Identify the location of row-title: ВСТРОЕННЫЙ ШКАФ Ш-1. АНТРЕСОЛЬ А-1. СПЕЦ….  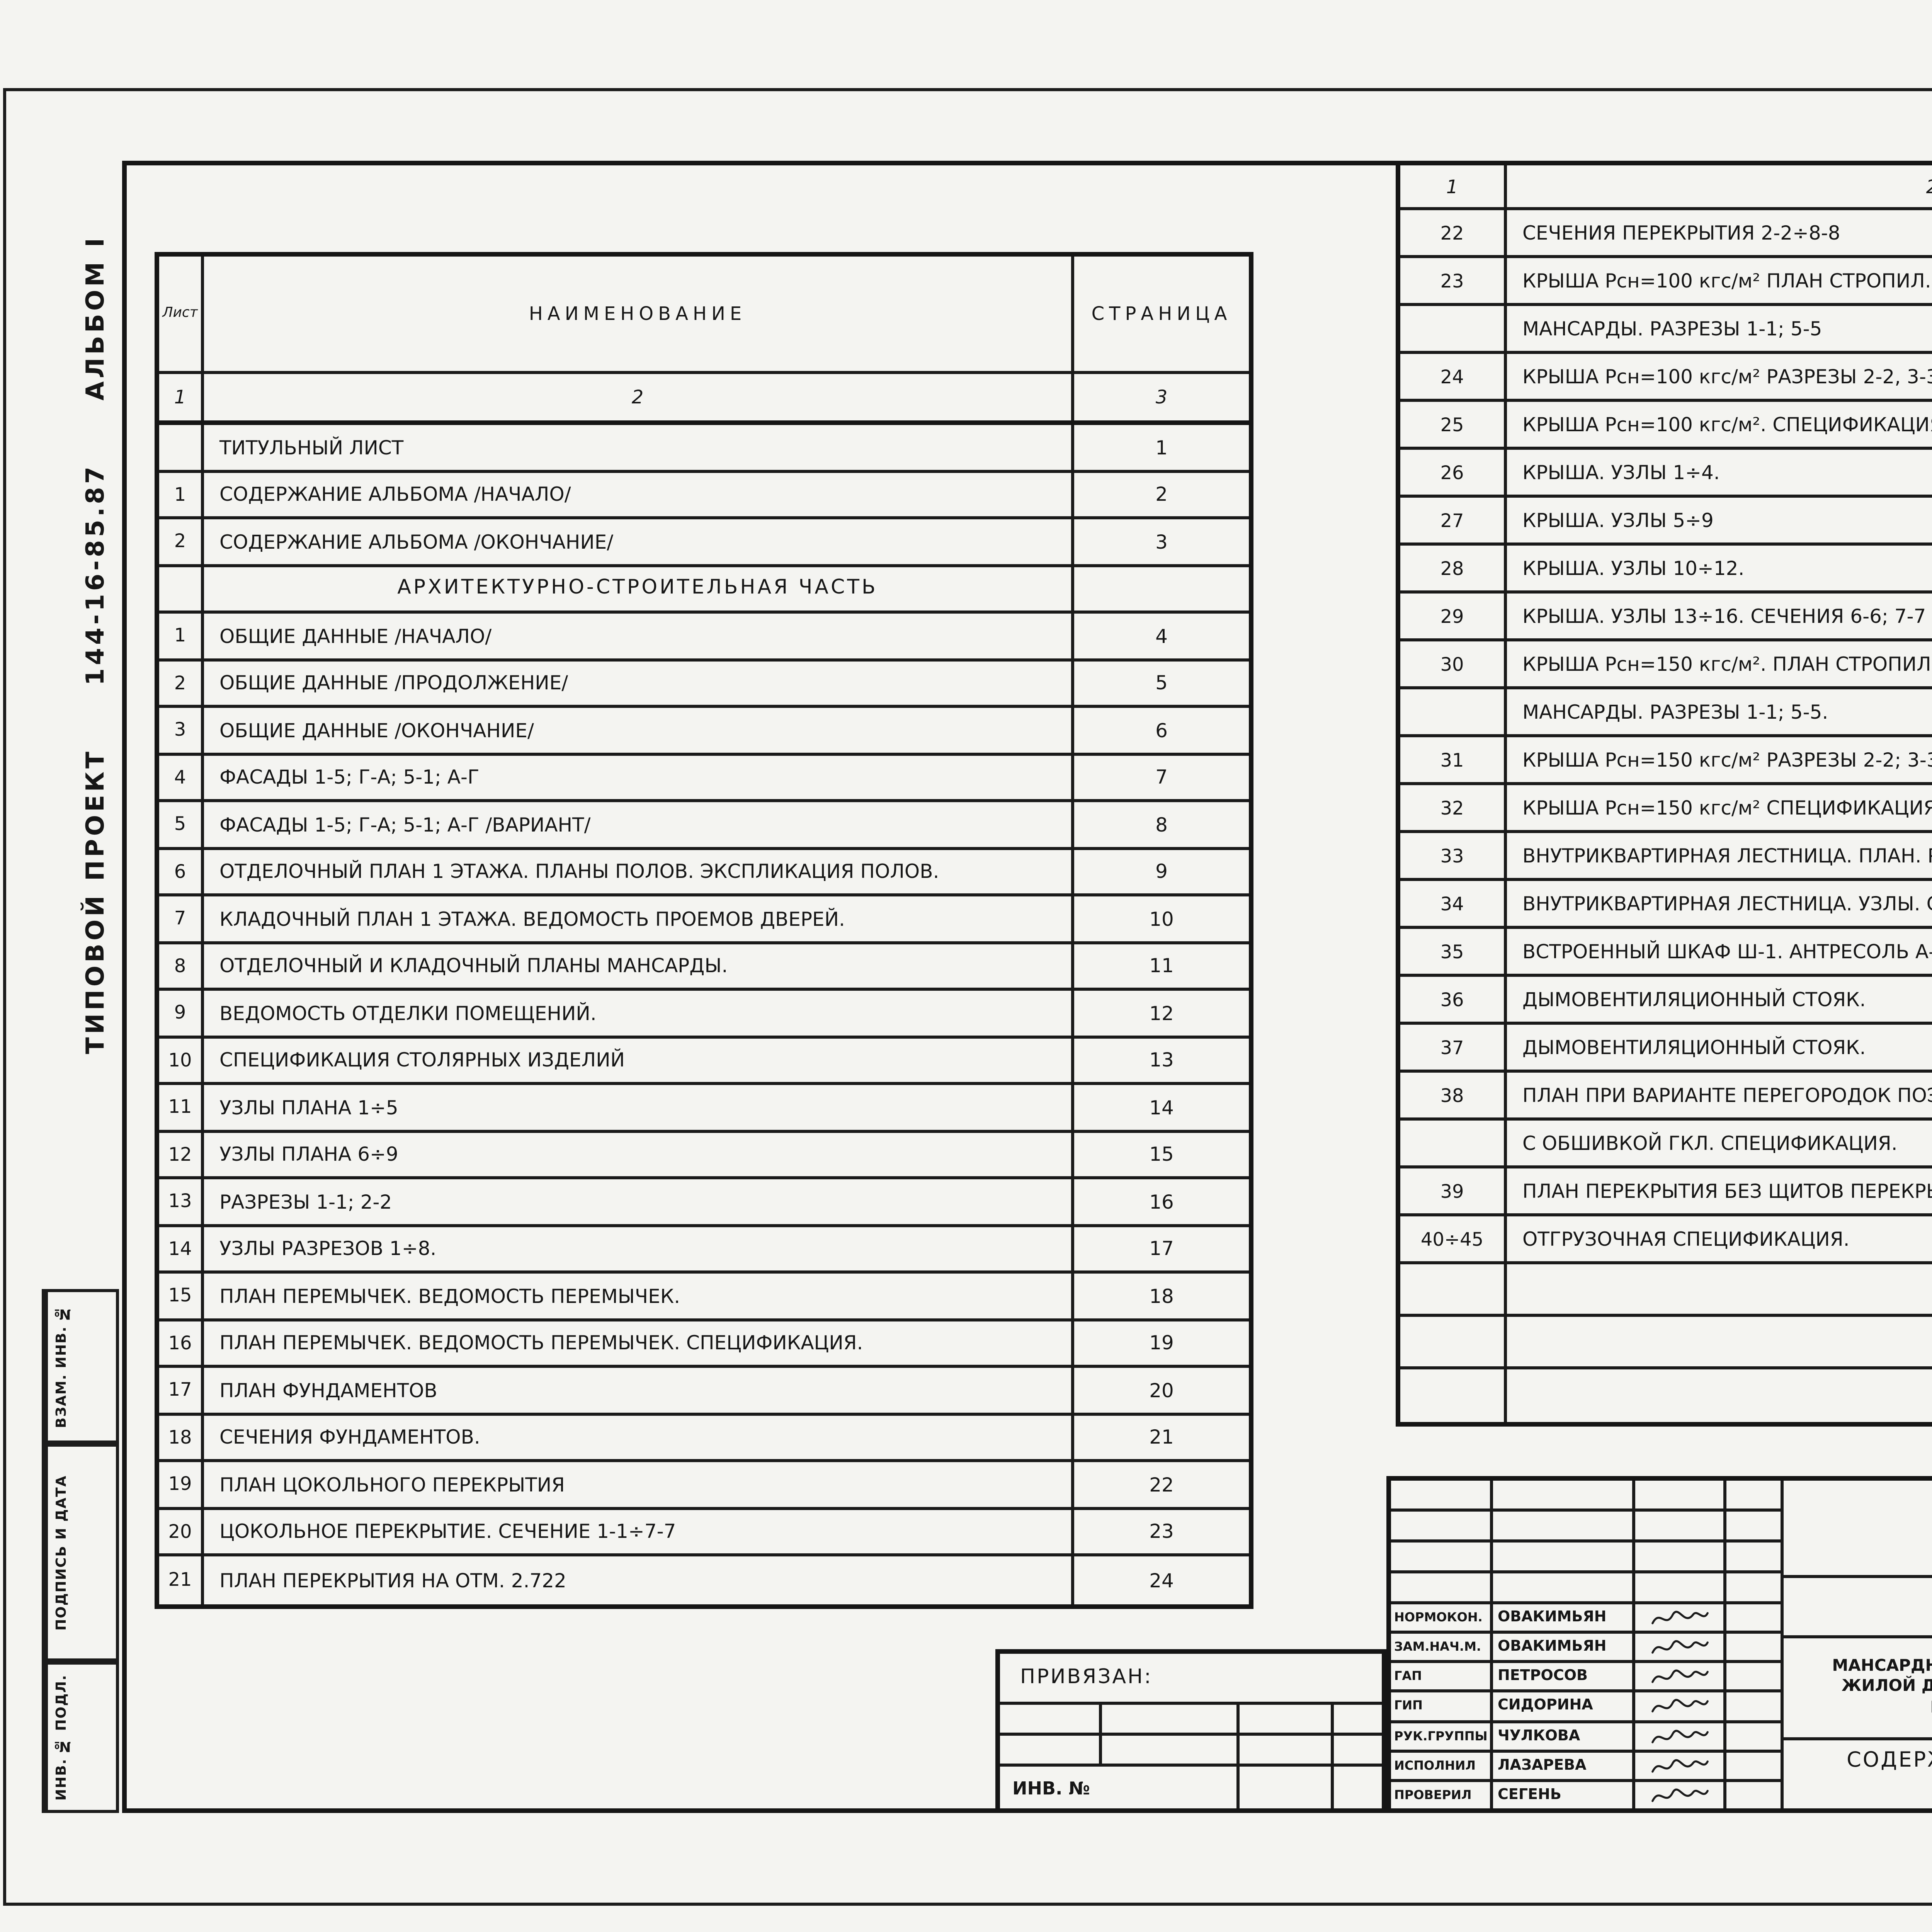
(1719, 951).